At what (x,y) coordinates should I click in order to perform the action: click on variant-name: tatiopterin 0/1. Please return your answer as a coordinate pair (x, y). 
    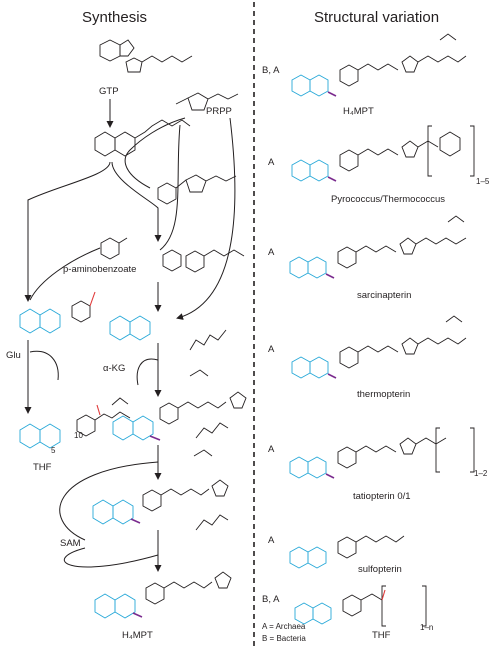
    Looking at the image, I should click on (382, 496).